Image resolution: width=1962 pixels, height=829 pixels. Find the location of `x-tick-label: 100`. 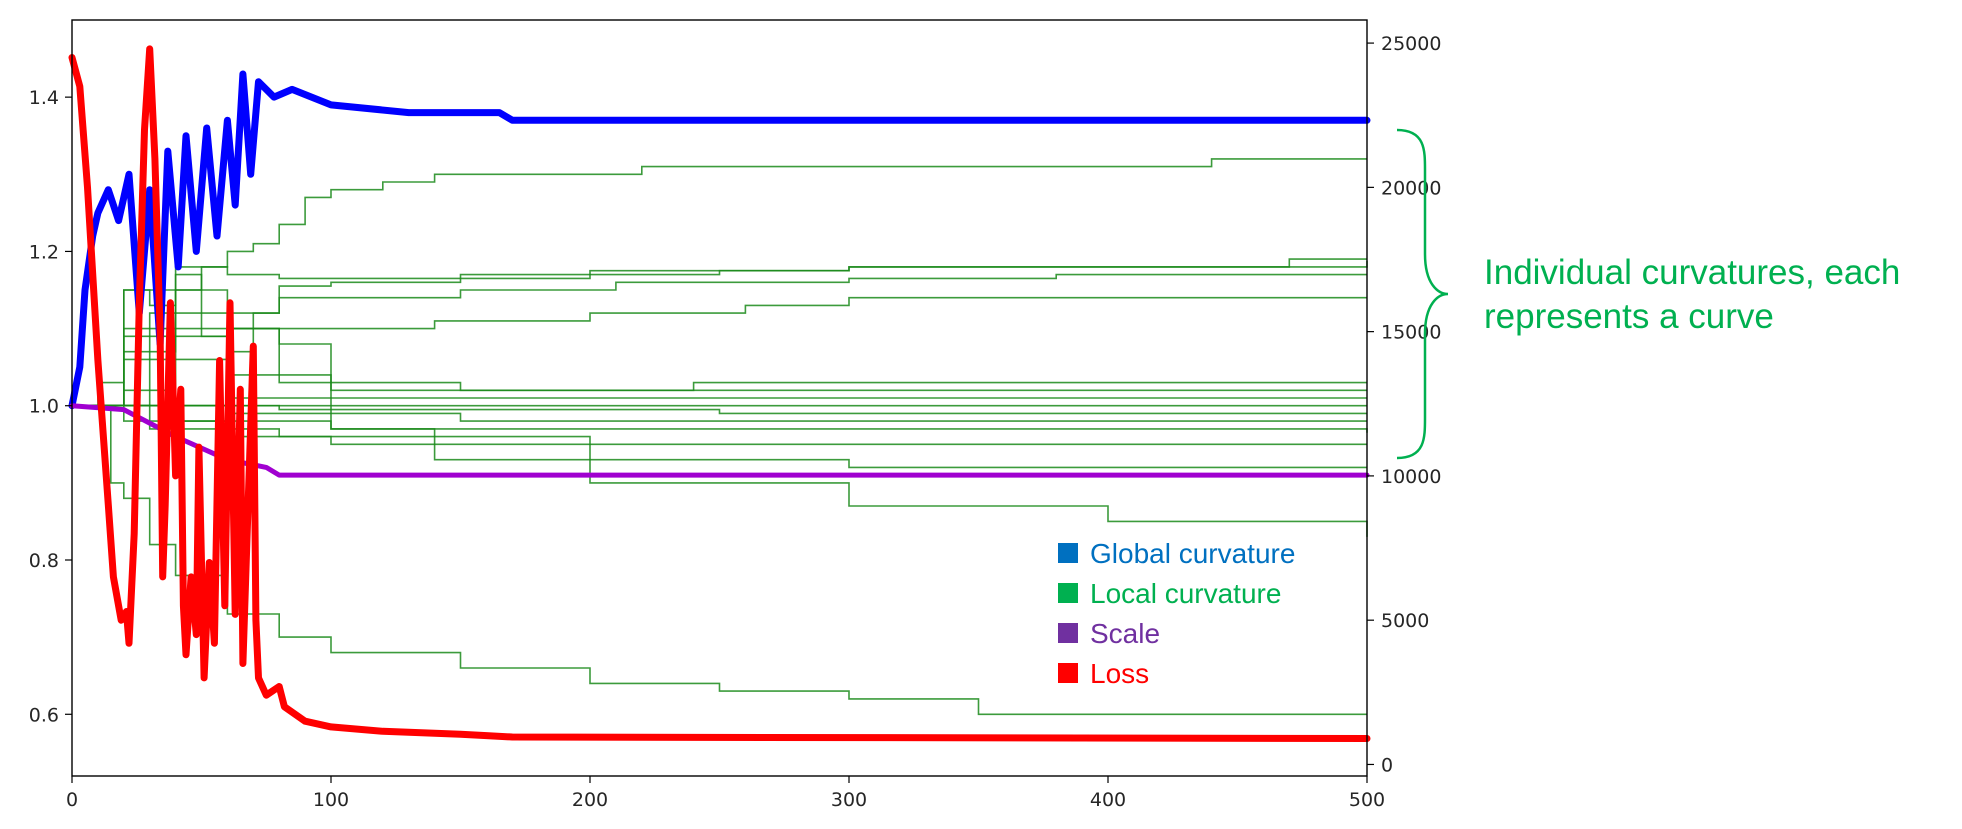

x-tick-label: 100 is located at coordinates (331, 800).